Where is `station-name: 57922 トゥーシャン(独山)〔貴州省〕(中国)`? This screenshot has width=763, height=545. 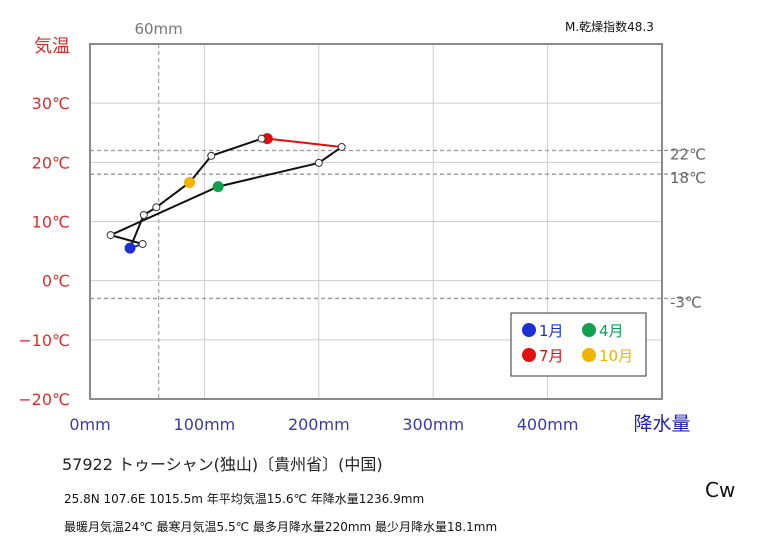 station-name: 57922 トゥーシャン(独山)〔貴州省〕(中国) is located at coordinates (222, 464).